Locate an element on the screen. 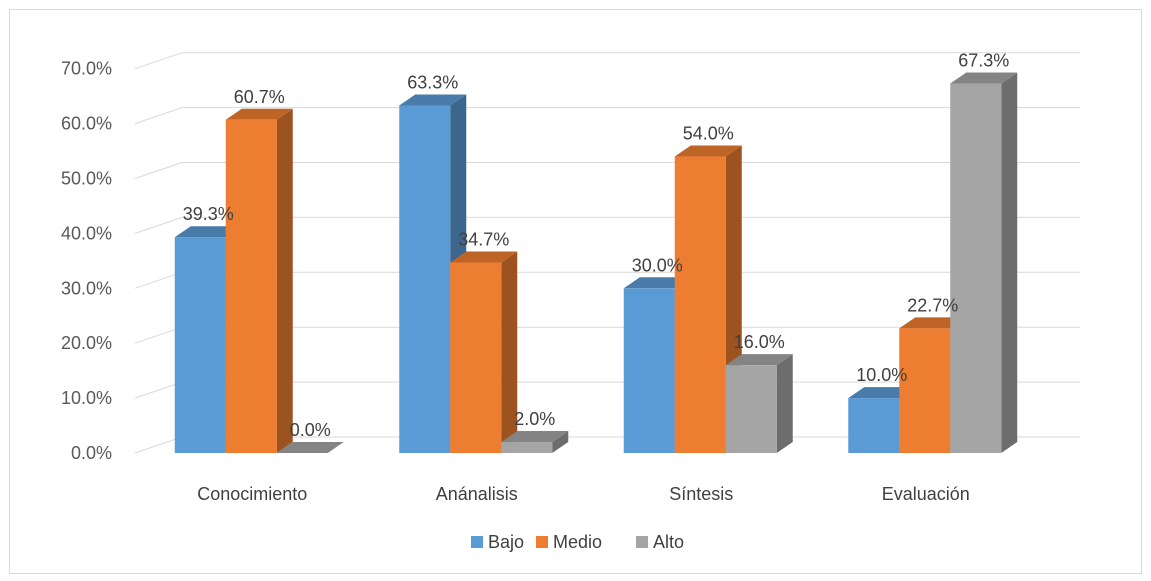  legend-label: Alto is located at coordinates (668, 542).